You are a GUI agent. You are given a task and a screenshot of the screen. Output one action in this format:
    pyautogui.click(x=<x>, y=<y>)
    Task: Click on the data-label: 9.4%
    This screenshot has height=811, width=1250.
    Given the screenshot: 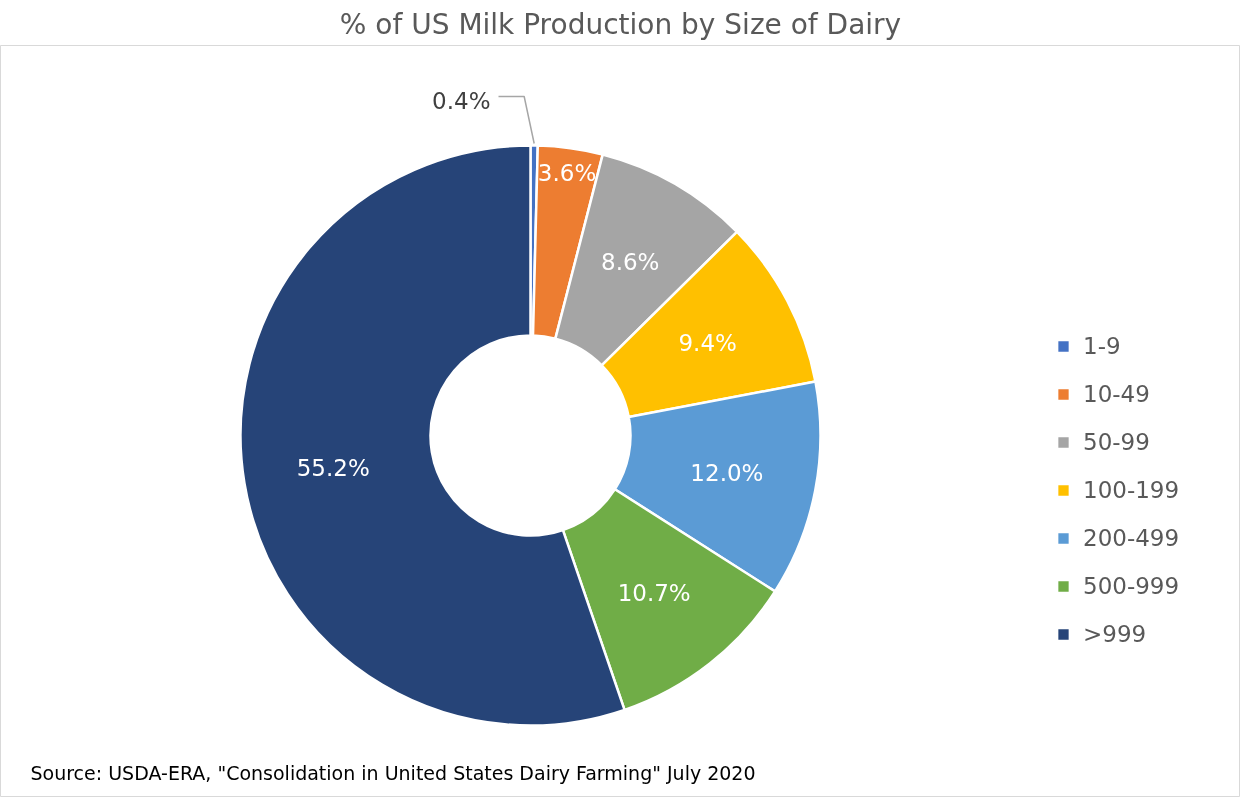 What is the action you would take?
    pyautogui.click(x=707, y=342)
    